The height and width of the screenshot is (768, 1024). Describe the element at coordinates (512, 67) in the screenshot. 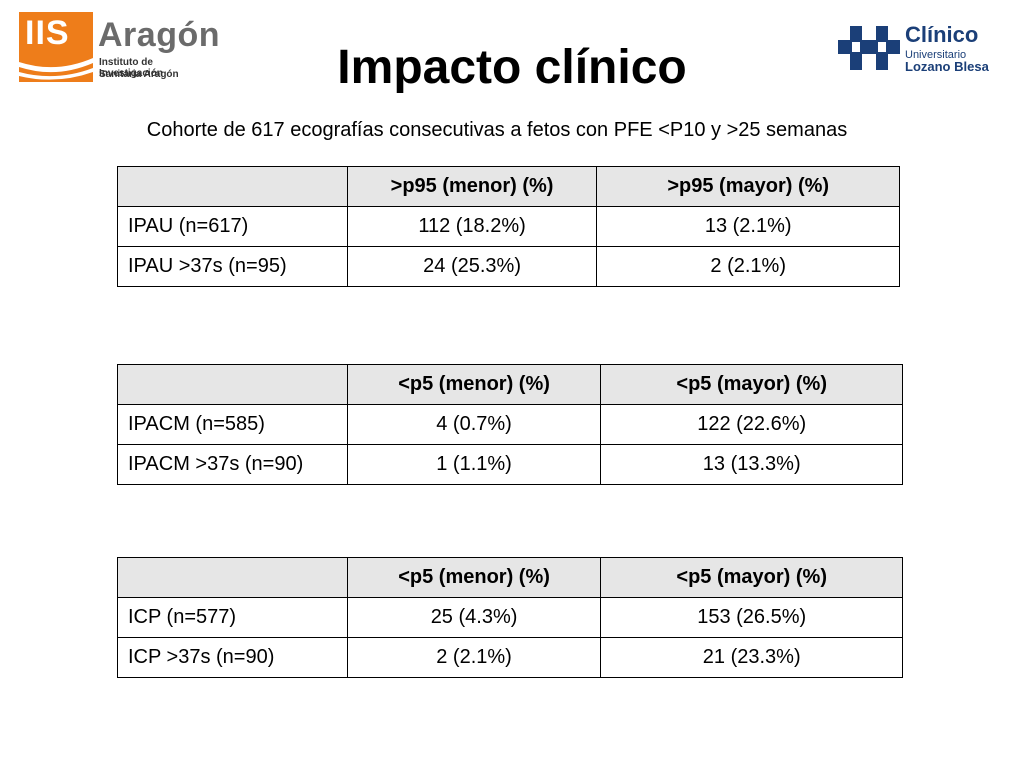

I see `page-title: Impacto clínico` at that location.